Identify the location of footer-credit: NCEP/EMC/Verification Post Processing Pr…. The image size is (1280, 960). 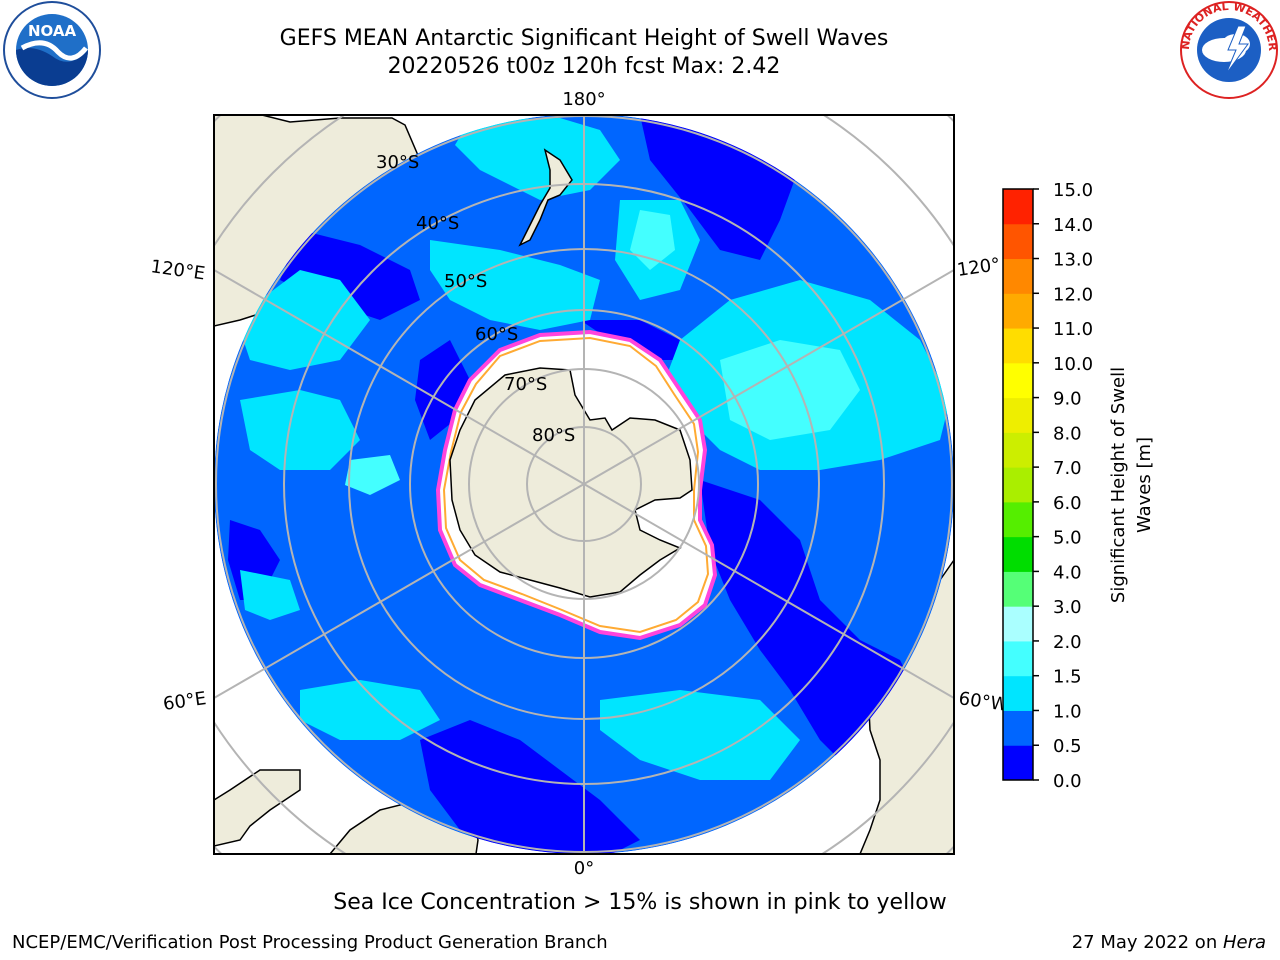
(310, 942).